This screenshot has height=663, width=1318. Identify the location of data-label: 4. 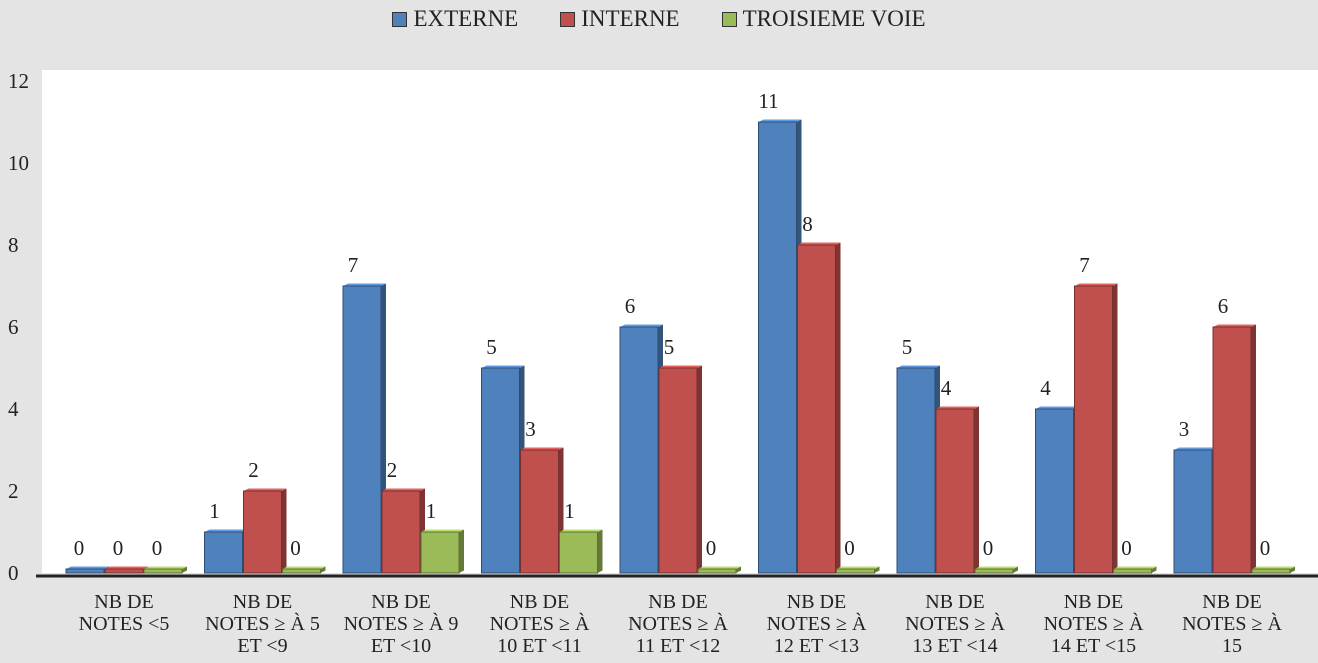
(946, 388).